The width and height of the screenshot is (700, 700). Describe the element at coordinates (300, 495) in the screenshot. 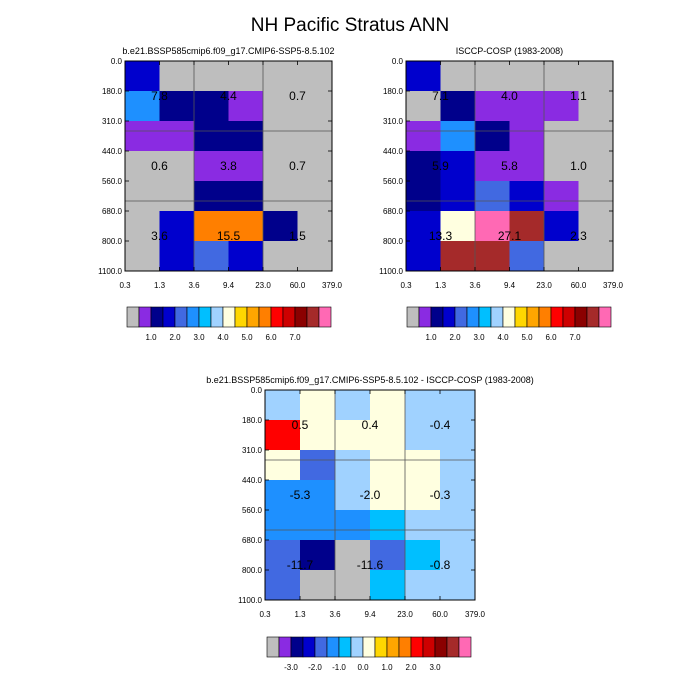

I see `block-value-label: -5.3` at that location.